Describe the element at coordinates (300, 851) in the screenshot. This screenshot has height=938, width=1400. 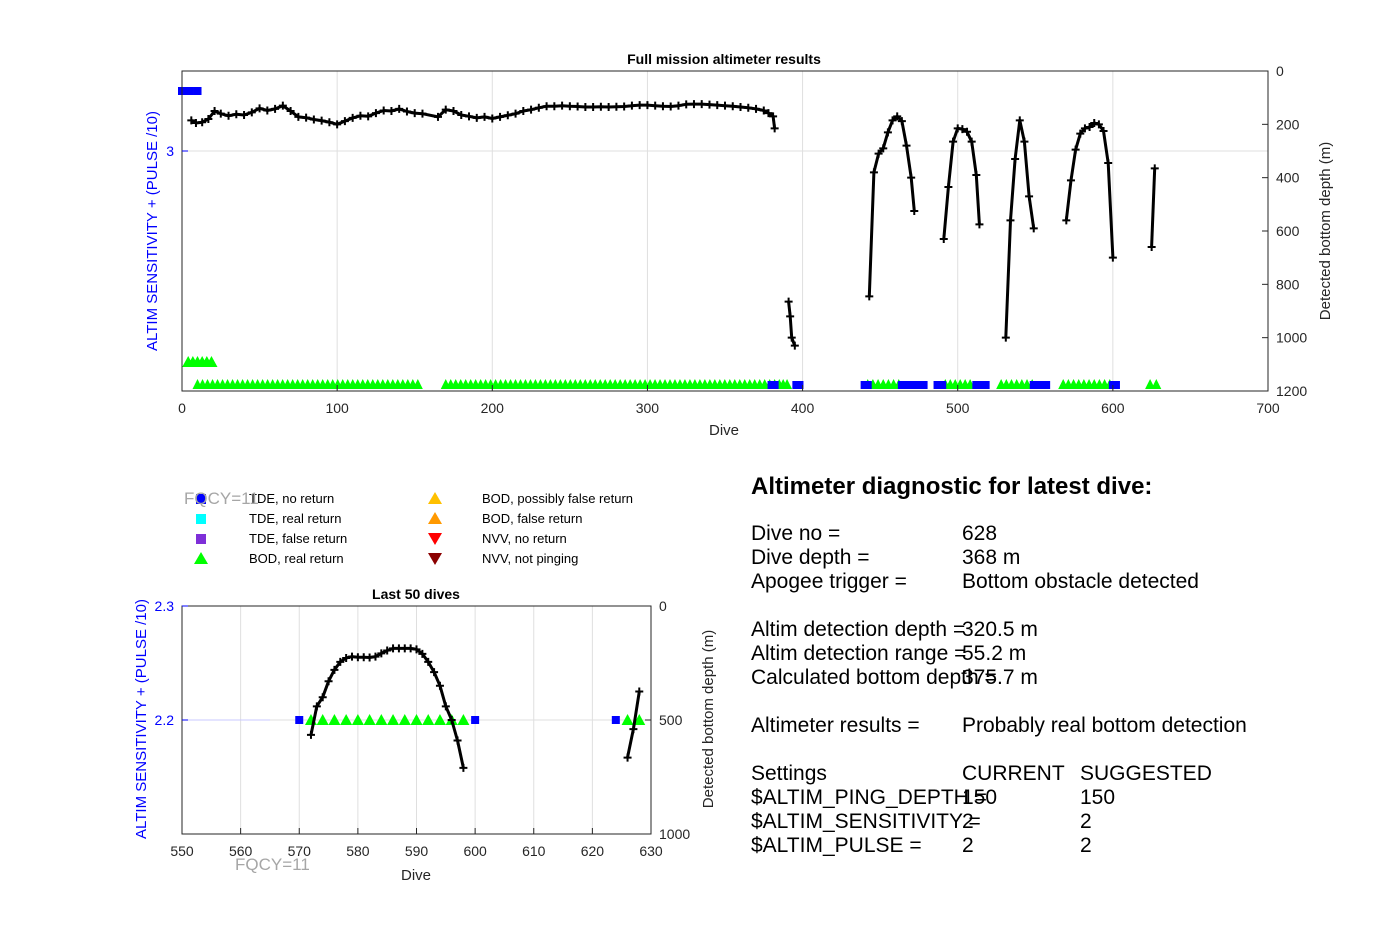
I see `x-tick-label: 570` at that location.